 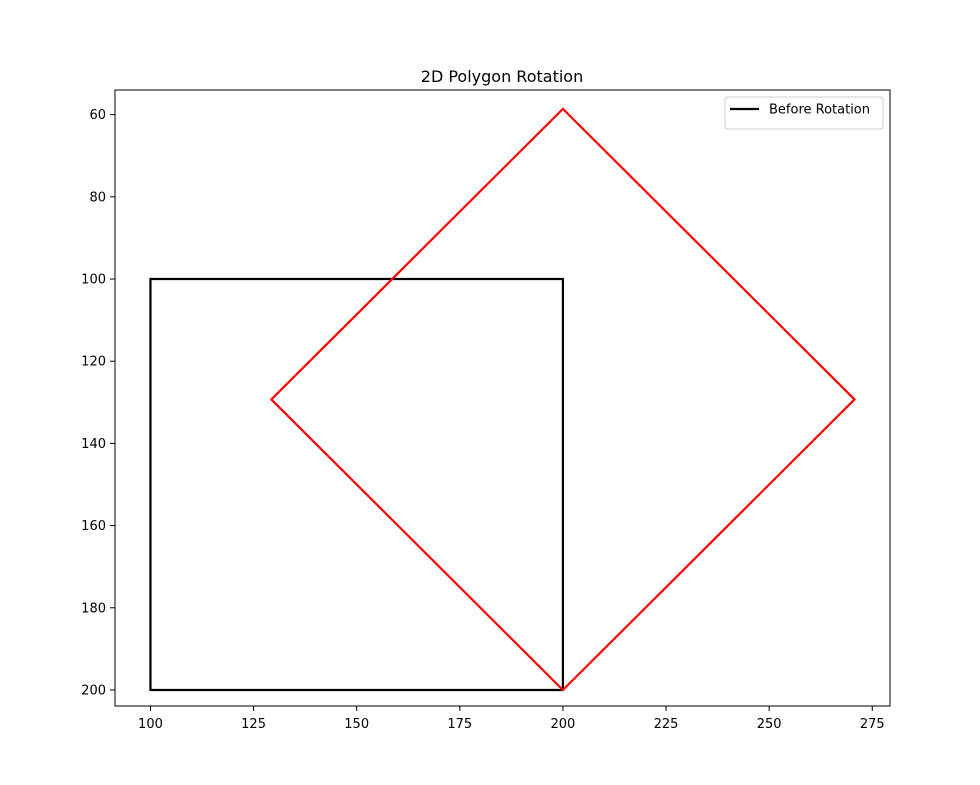 What do you see at coordinates (253, 724) in the screenshot?
I see `x-tick-label: 125` at bounding box center [253, 724].